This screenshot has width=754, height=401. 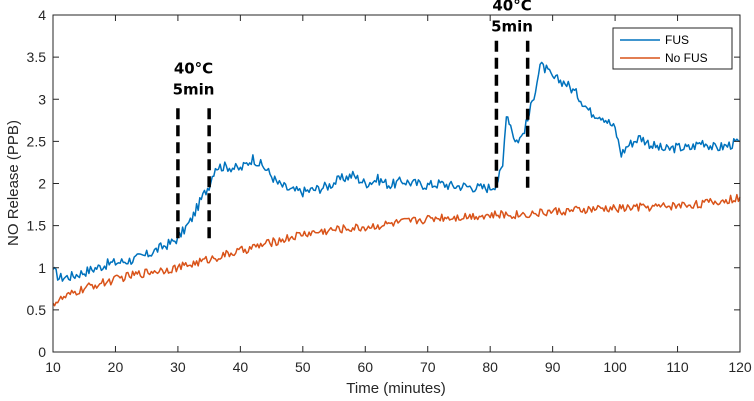 I want to click on y-tick-label: 2, so click(x=42, y=184).